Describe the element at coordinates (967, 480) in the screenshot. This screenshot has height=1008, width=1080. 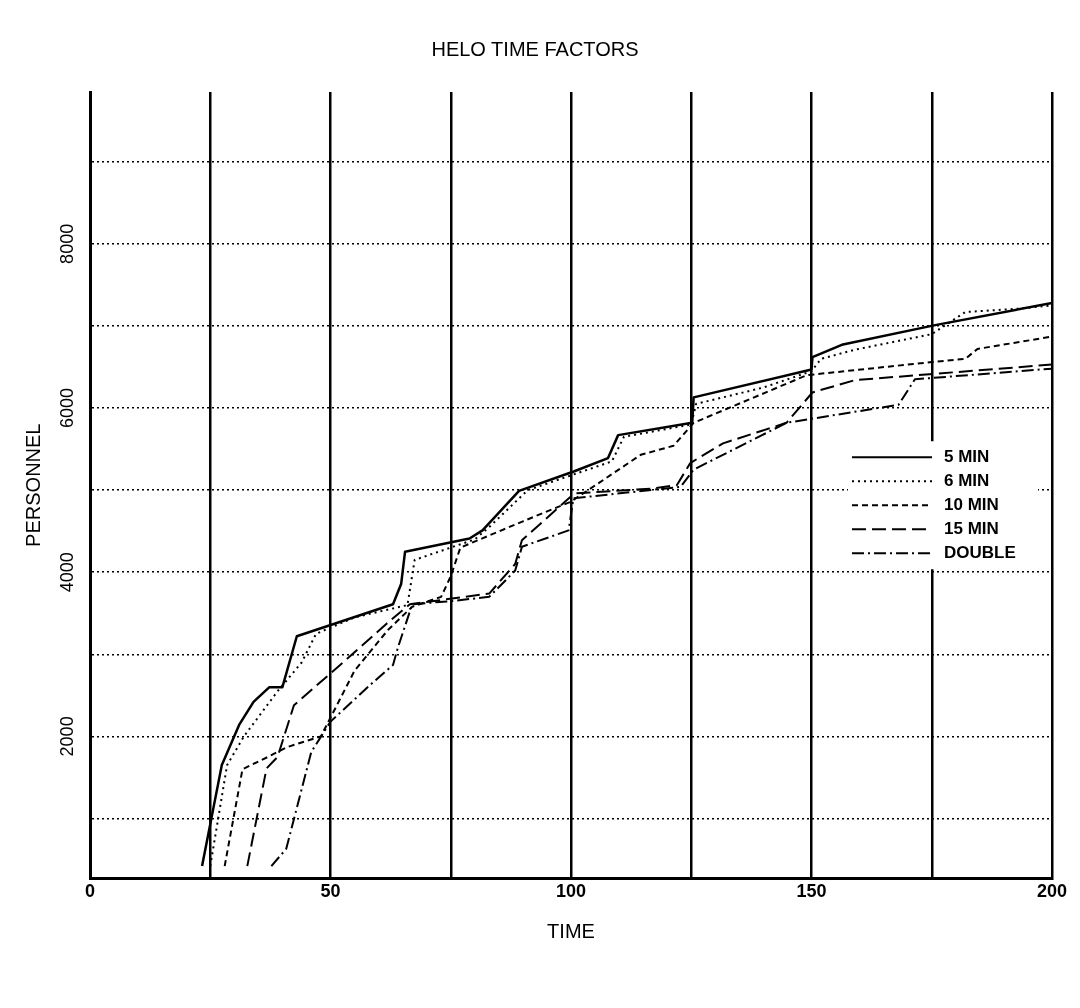
I see `legend-label: 6 MIN` at that location.